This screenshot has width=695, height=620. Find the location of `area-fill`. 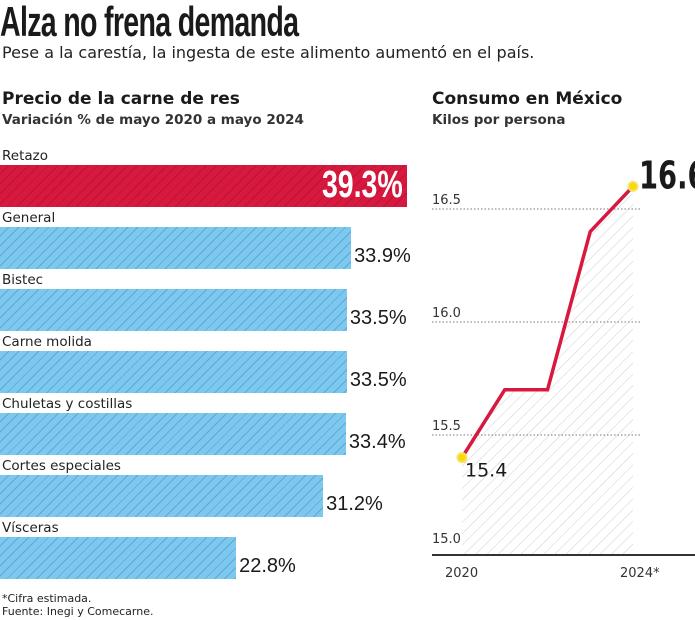

area-fill is located at coordinates (547, 370).